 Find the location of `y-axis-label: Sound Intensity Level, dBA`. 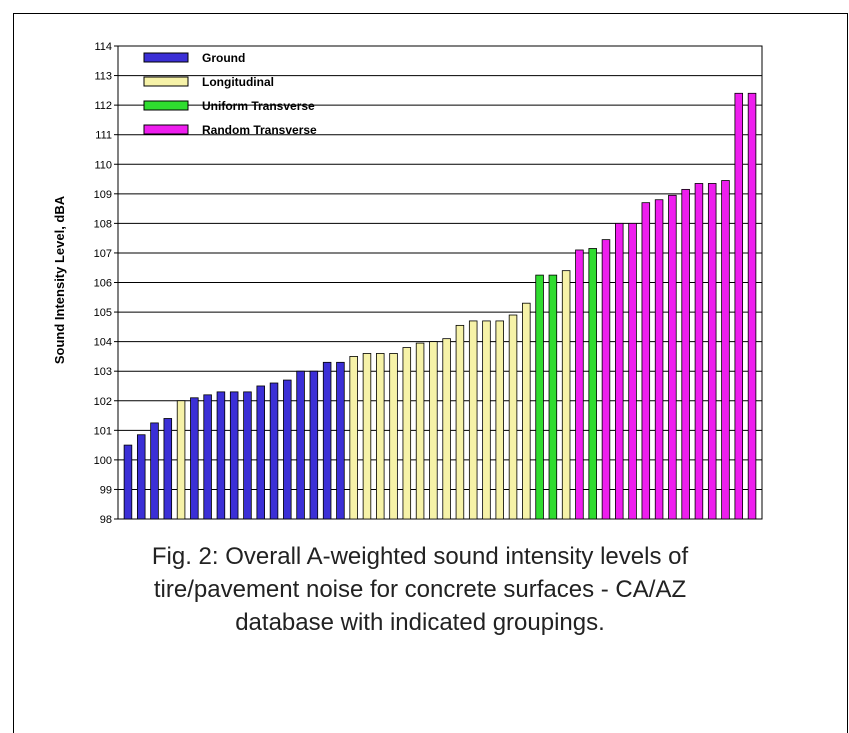

y-axis-label: Sound Intensity Level, dBA is located at coordinates (59, 279).